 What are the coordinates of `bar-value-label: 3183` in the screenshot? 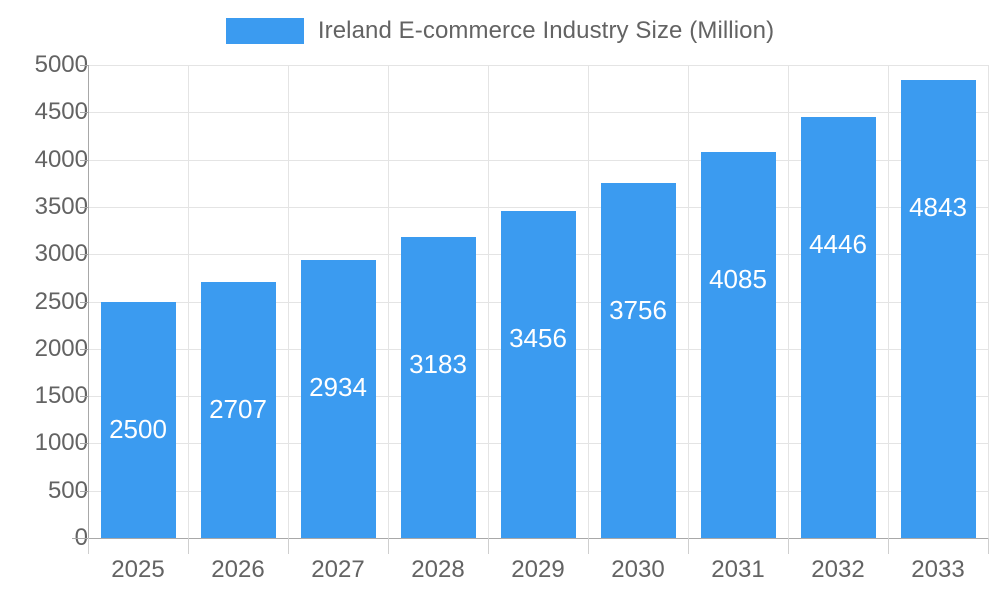 It's located at (438, 364).